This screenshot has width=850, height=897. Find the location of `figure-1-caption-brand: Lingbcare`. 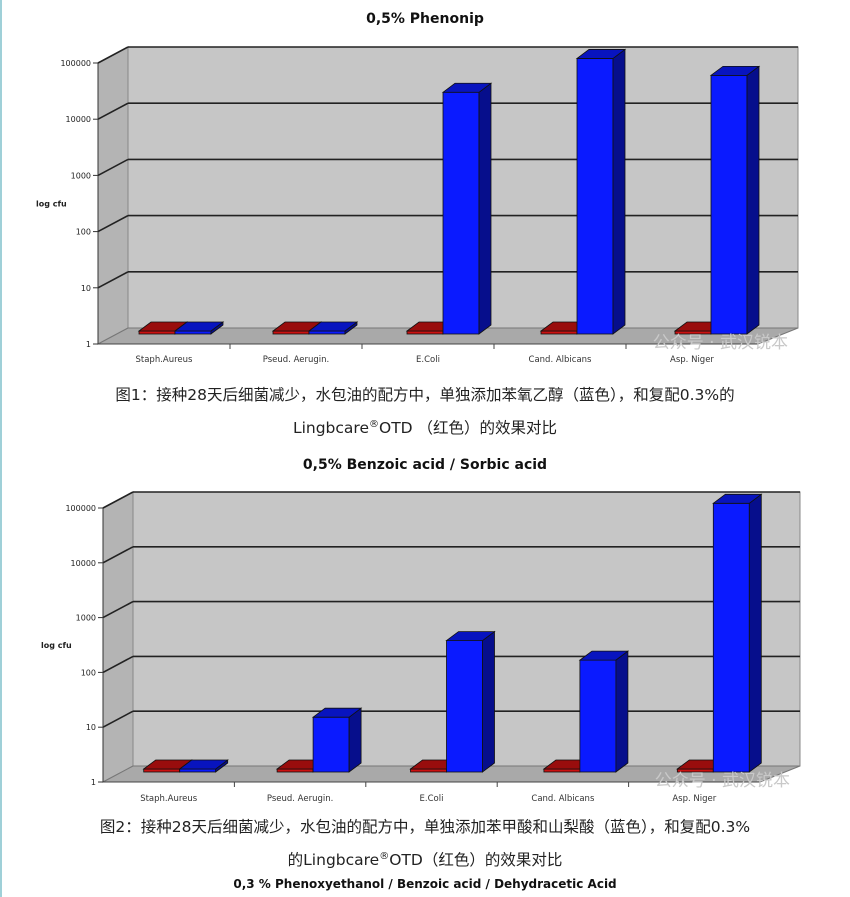

figure-1-caption-brand: Lingbcare is located at coordinates (330, 428).